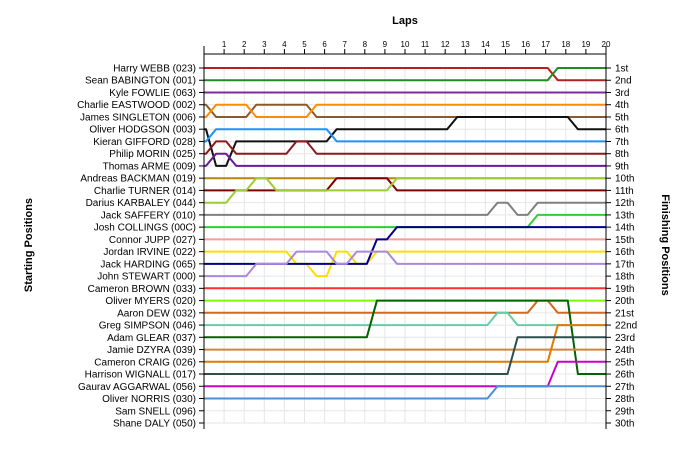  I want to click on start-driver-label: Jack SAFFERY (010), so click(148, 215).